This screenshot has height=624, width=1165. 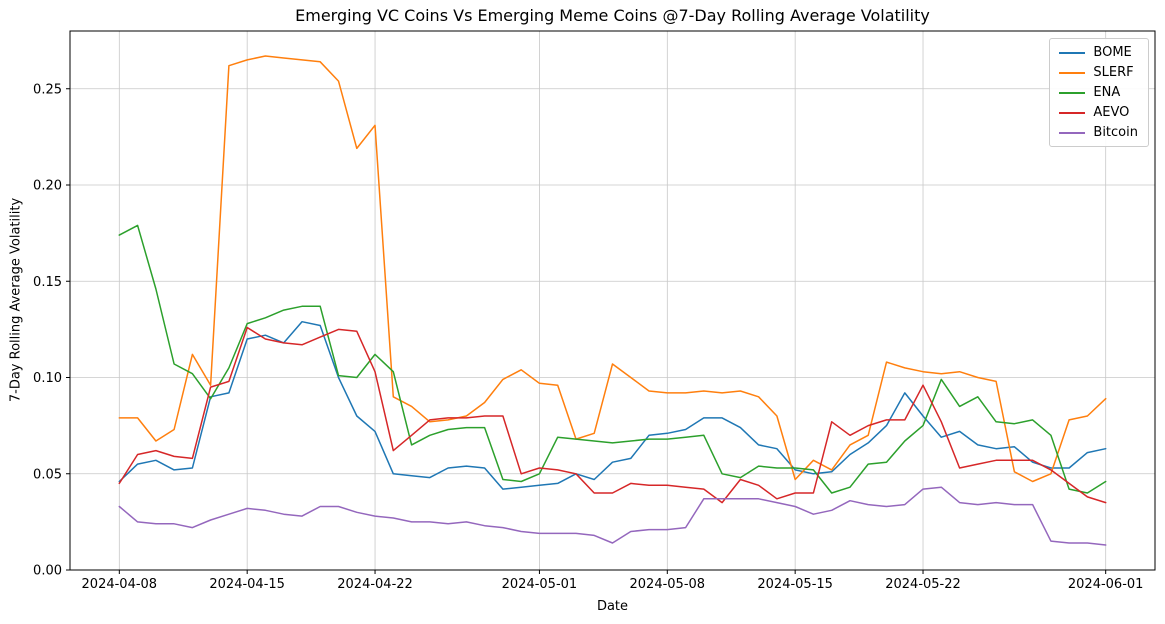 I want to click on legend-item-bome: BOME, so click(x=1098, y=52).